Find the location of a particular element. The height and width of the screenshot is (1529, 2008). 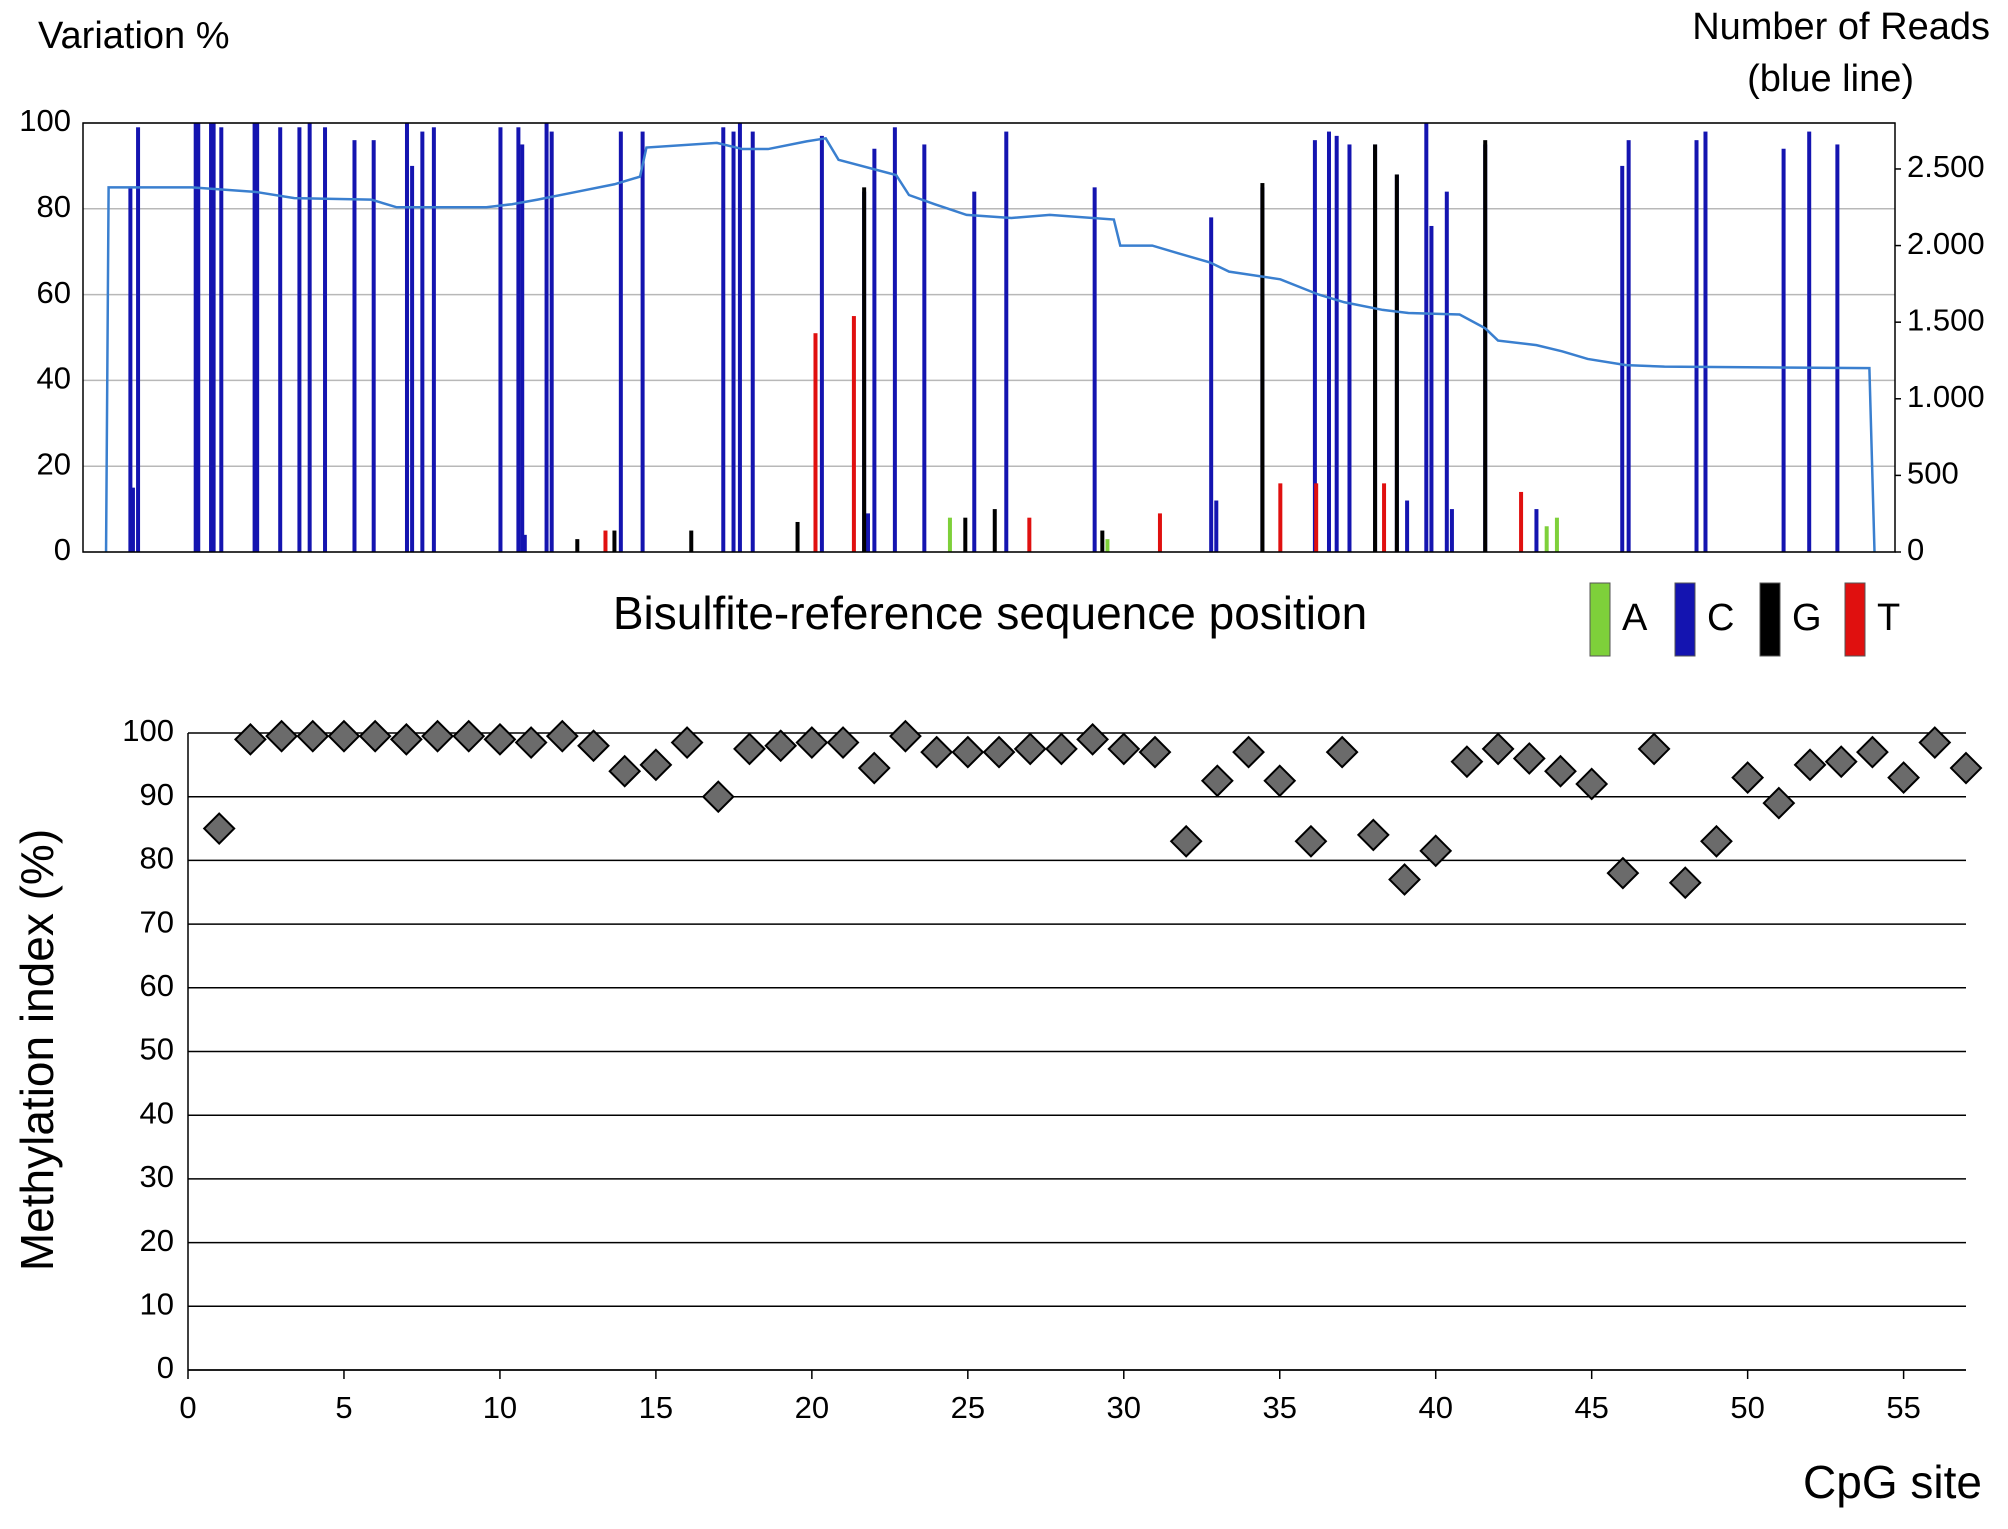

y-tick-label: 70 is located at coordinates (157, 921).